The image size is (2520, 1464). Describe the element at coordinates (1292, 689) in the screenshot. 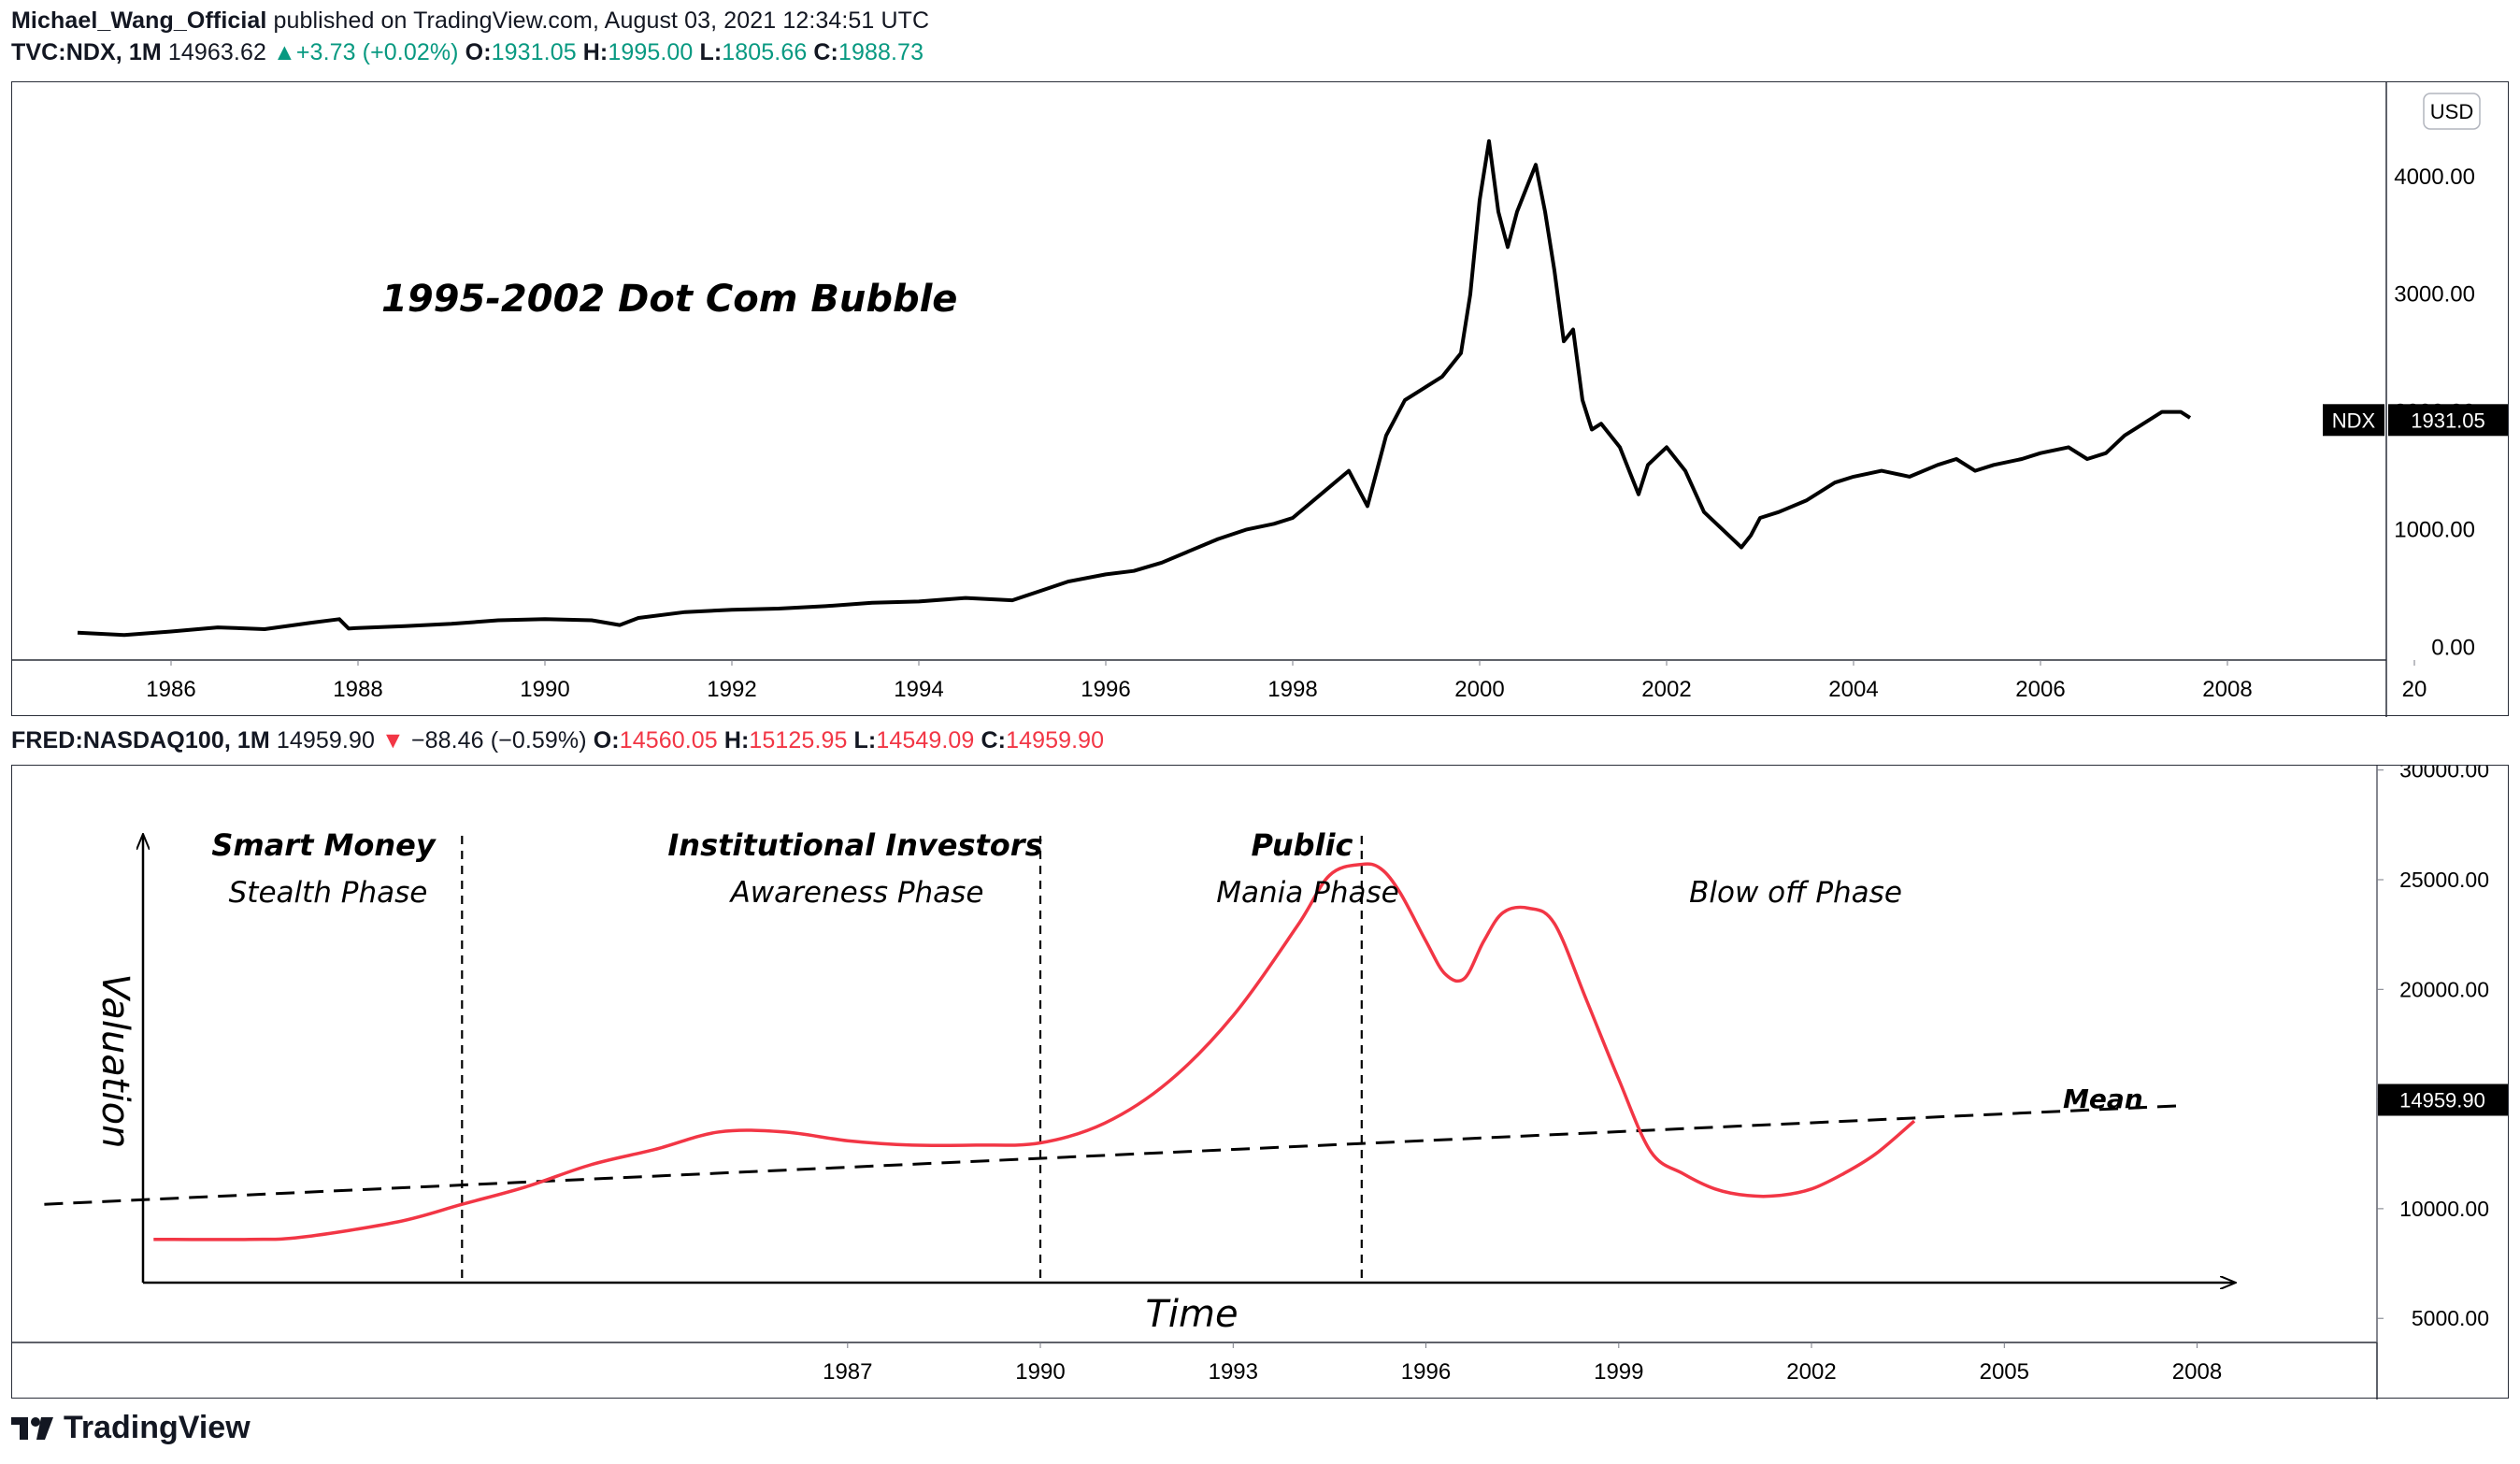

I see `x-tick-label: 1998` at that location.